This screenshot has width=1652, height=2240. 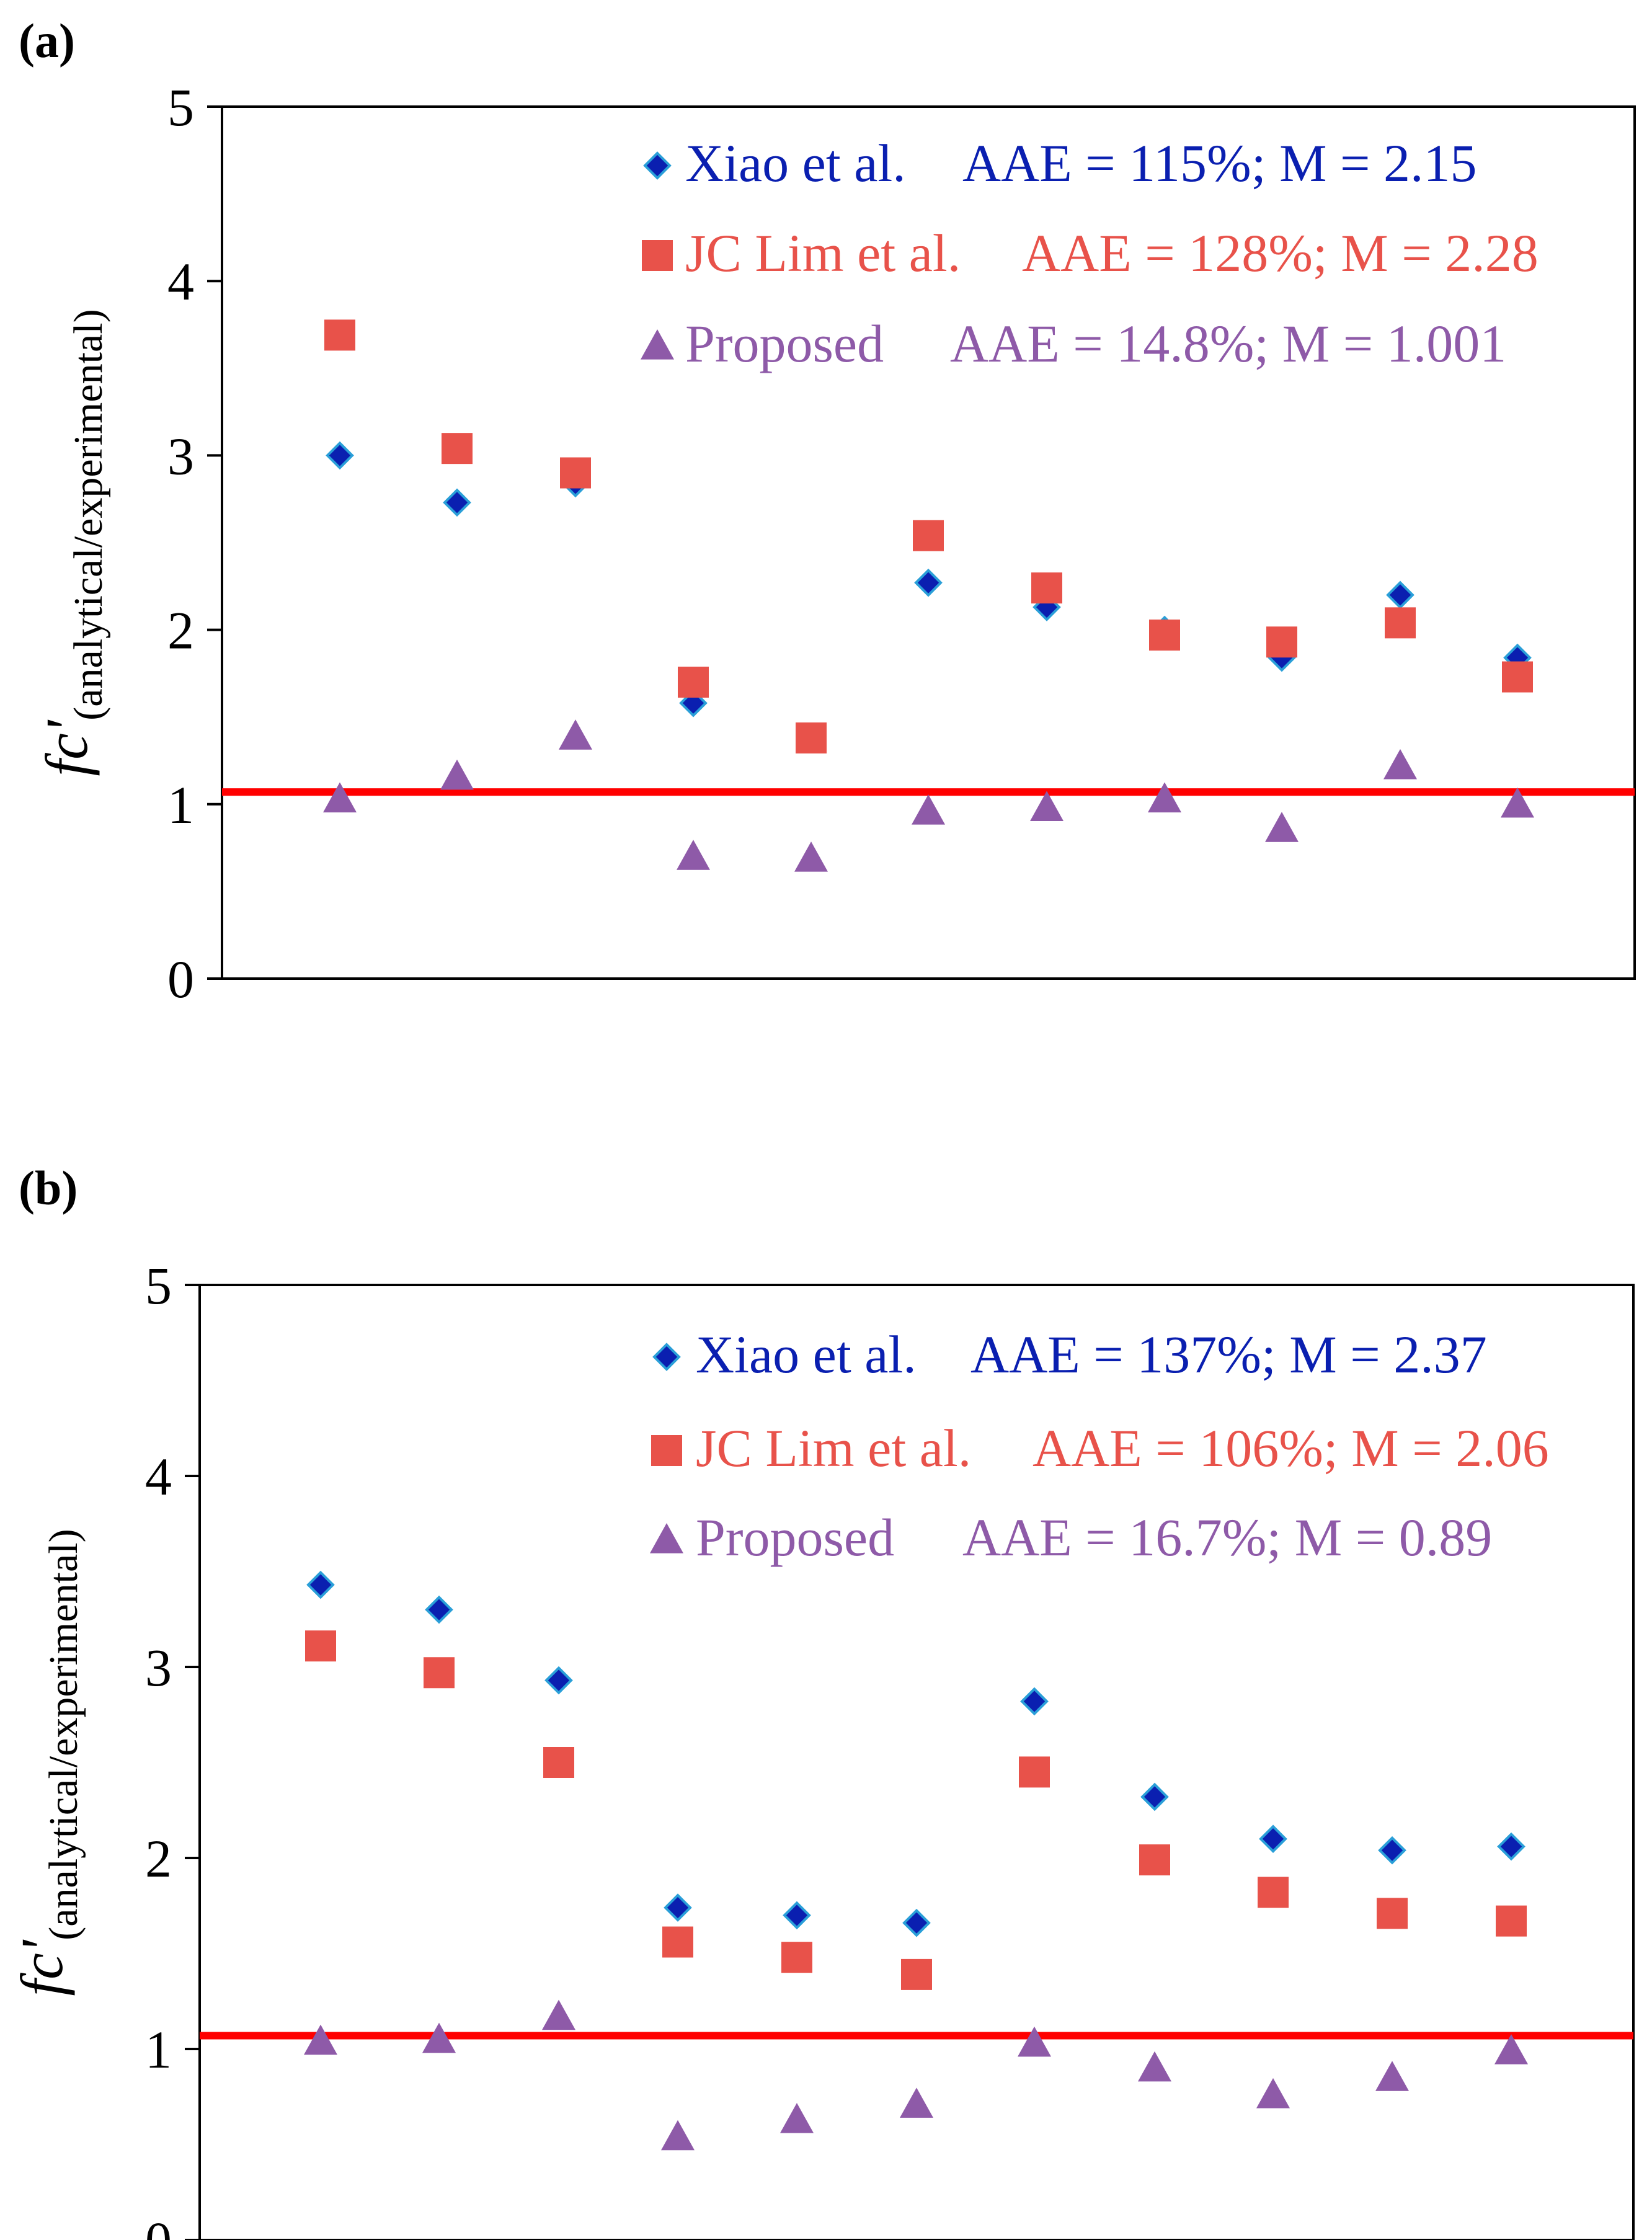 I want to click on legend-series-stats: AAE = 137%; M = 2.37, so click(x=1228, y=1354).